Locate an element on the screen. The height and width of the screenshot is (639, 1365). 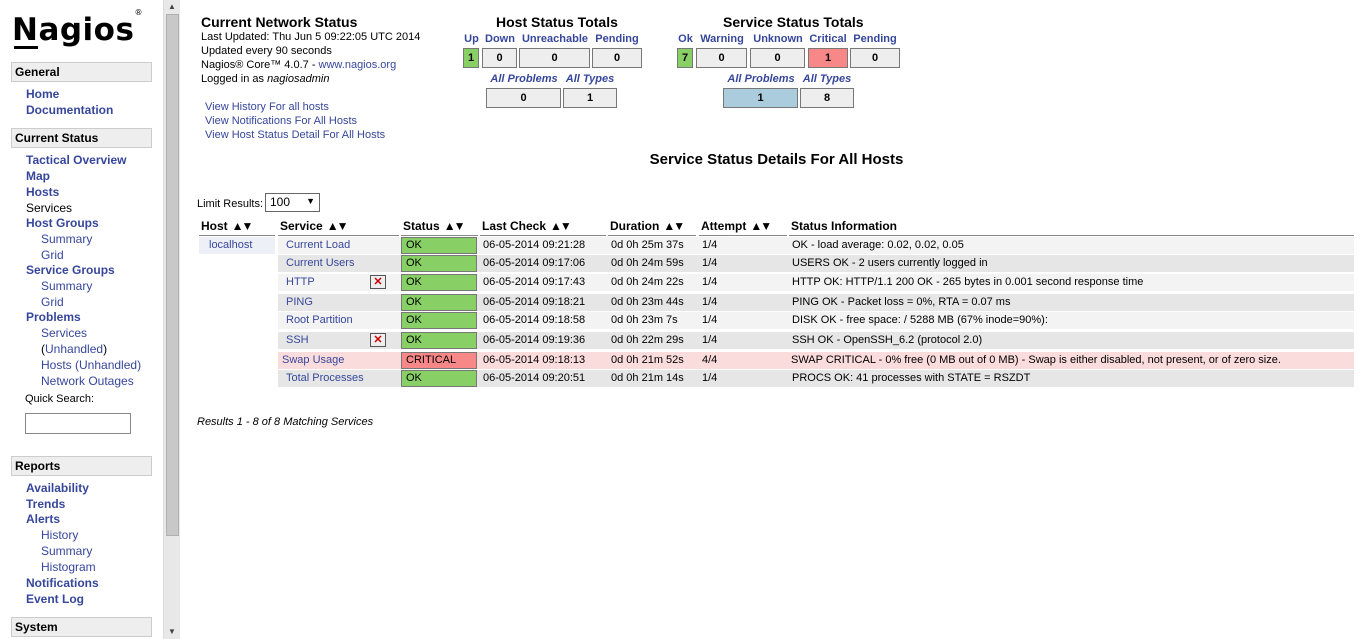
row-service-link: Current Load is located at coordinates (318, 245).